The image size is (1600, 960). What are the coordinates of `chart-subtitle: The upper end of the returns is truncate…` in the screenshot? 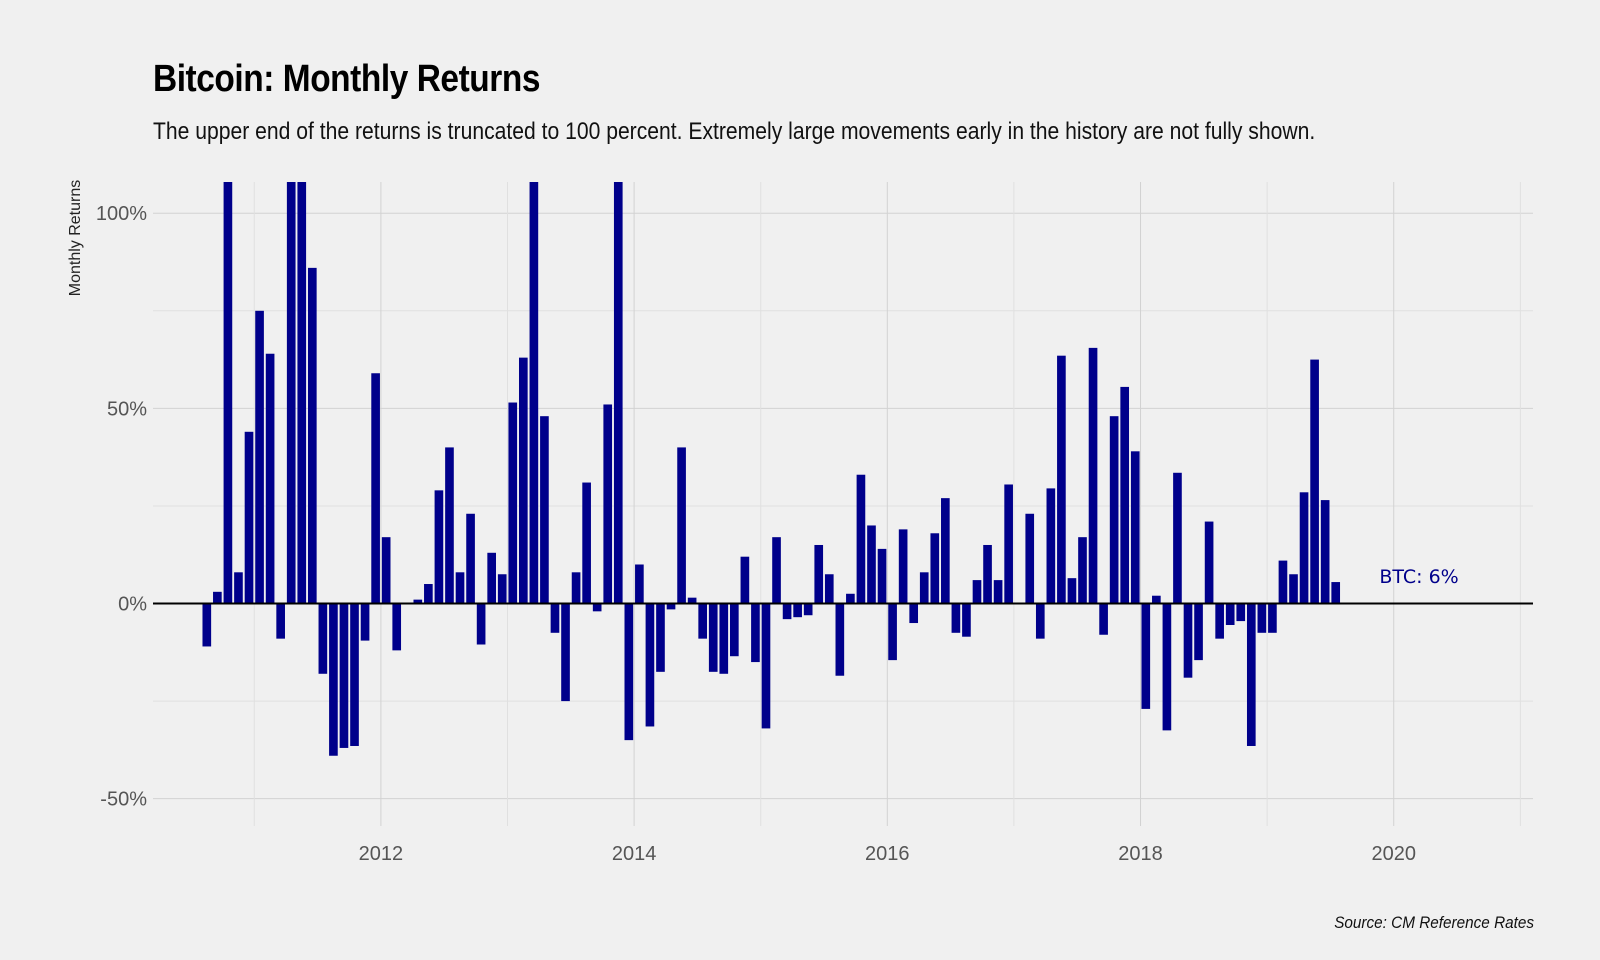 It's located at (734, 131).